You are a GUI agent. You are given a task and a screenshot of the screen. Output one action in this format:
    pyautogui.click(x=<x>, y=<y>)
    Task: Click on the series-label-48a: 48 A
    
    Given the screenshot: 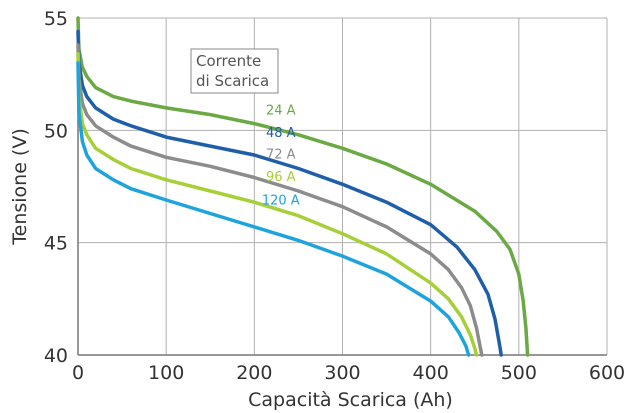 What is the action you would take?
    pyautogui.click(x=281, y=133)
    